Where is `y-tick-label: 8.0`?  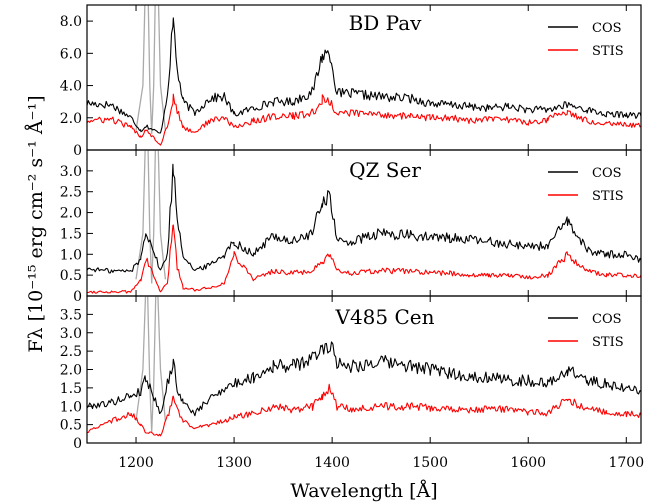 y-tick-label: 8.0 is located at coordinates (71, 22).